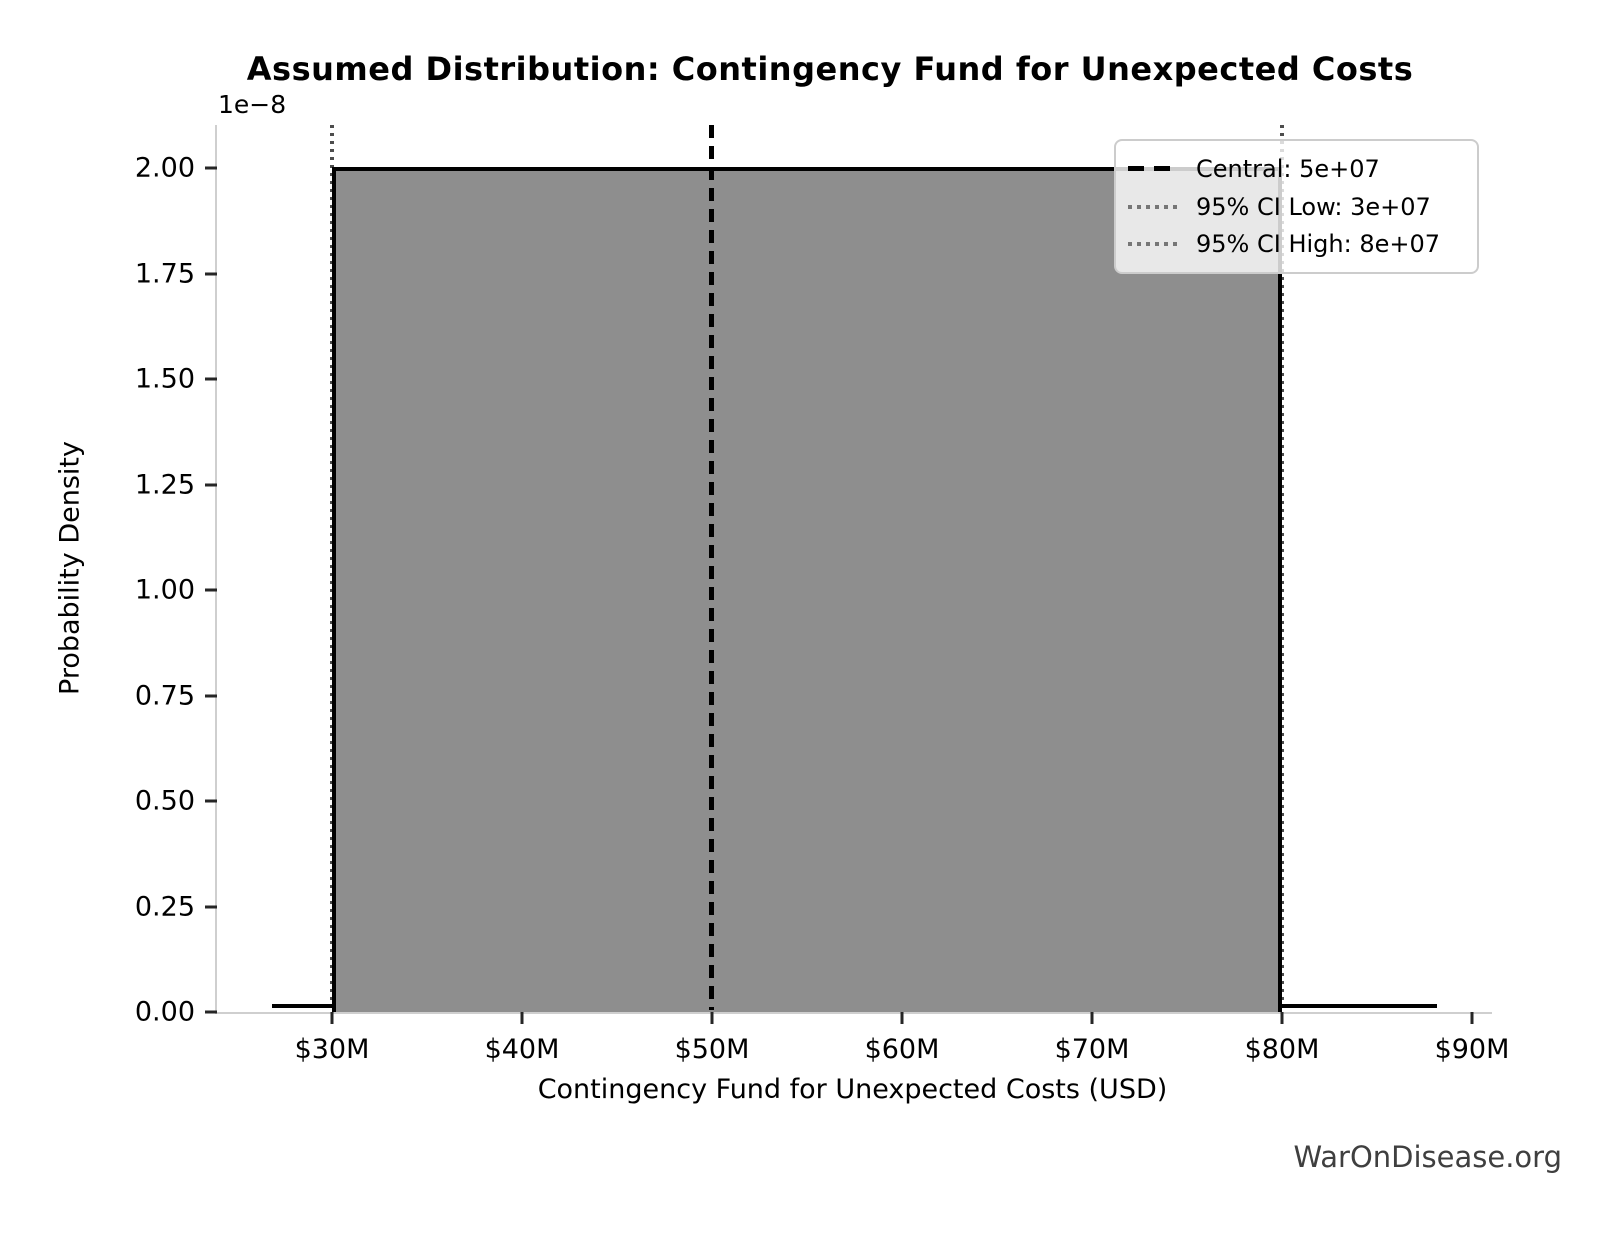  I want to click on x-tick-label: $70M, so click(1092, 1049).